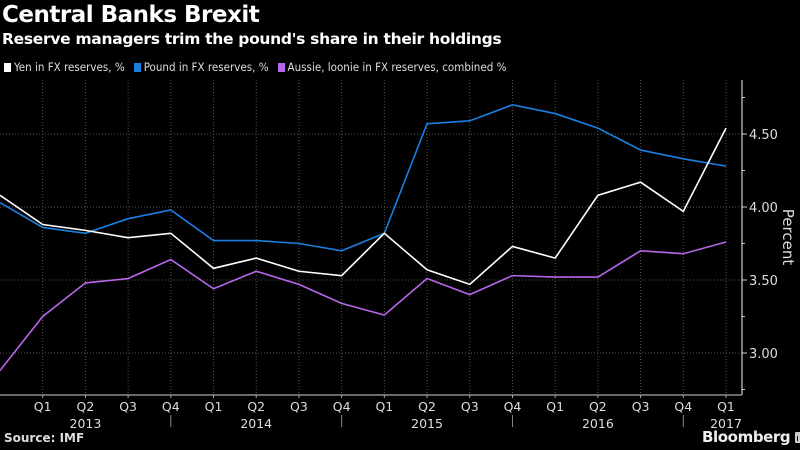 This screenshot has width=800, height=450. I want to click on year-label: 2017, so click(726, 423).